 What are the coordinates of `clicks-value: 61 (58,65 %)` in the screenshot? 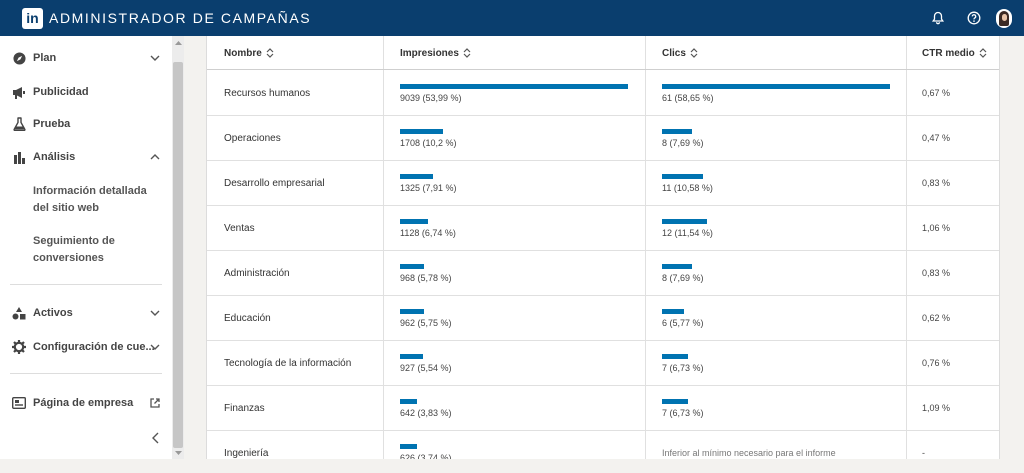 It's located at (688, 98).